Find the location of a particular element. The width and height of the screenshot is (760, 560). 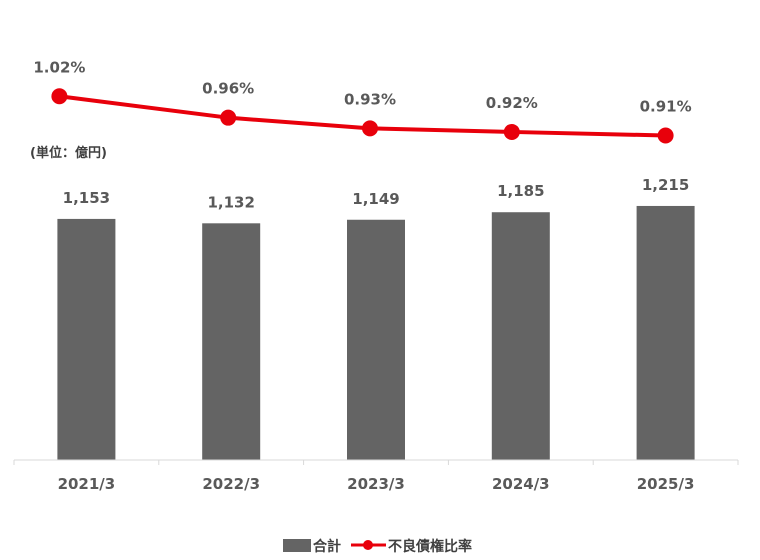

x-tick-label-2025/3: 2025/3 is located at coordinates (666, 484).